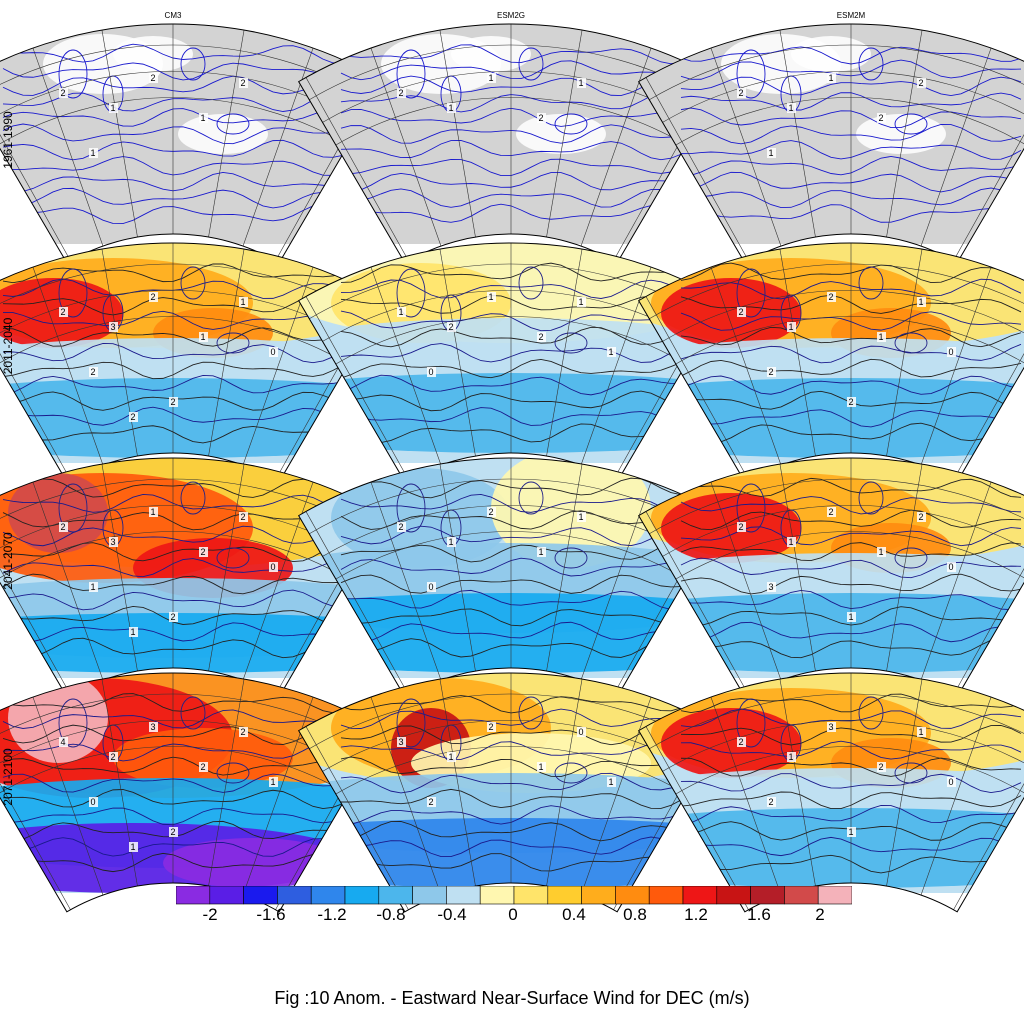 The image size is (1024, 1024). Describe the element at coordinates (210, 914) in the screenshot. I see `colorbar-tick: -2` at that location.